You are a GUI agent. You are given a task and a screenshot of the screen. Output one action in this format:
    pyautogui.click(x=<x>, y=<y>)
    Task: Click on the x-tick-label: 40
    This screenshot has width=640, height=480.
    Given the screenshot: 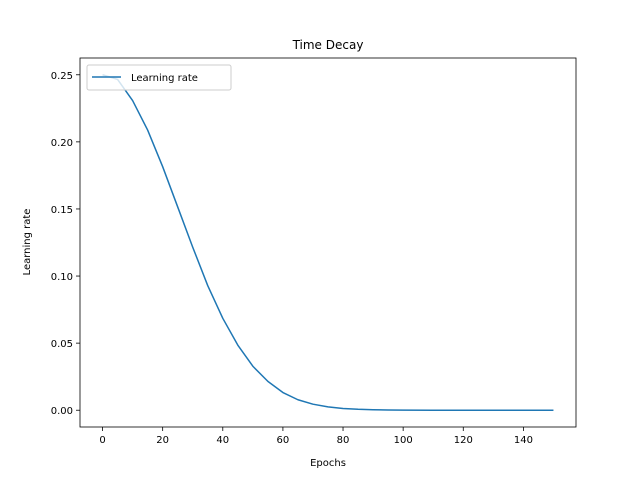 What is the action you would take?
    pyautogui.click(x=222, y=440)
    